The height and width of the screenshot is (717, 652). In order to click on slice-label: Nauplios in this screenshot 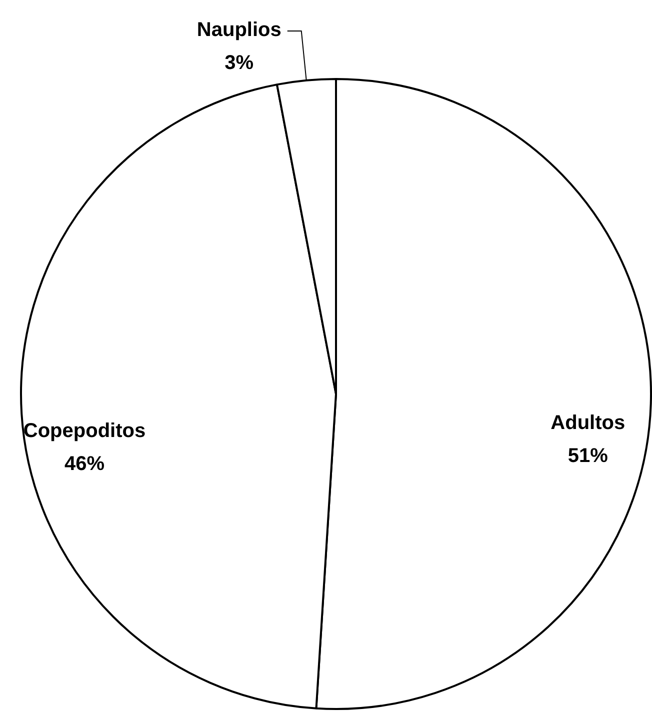, I will do `click(239, 30)`.